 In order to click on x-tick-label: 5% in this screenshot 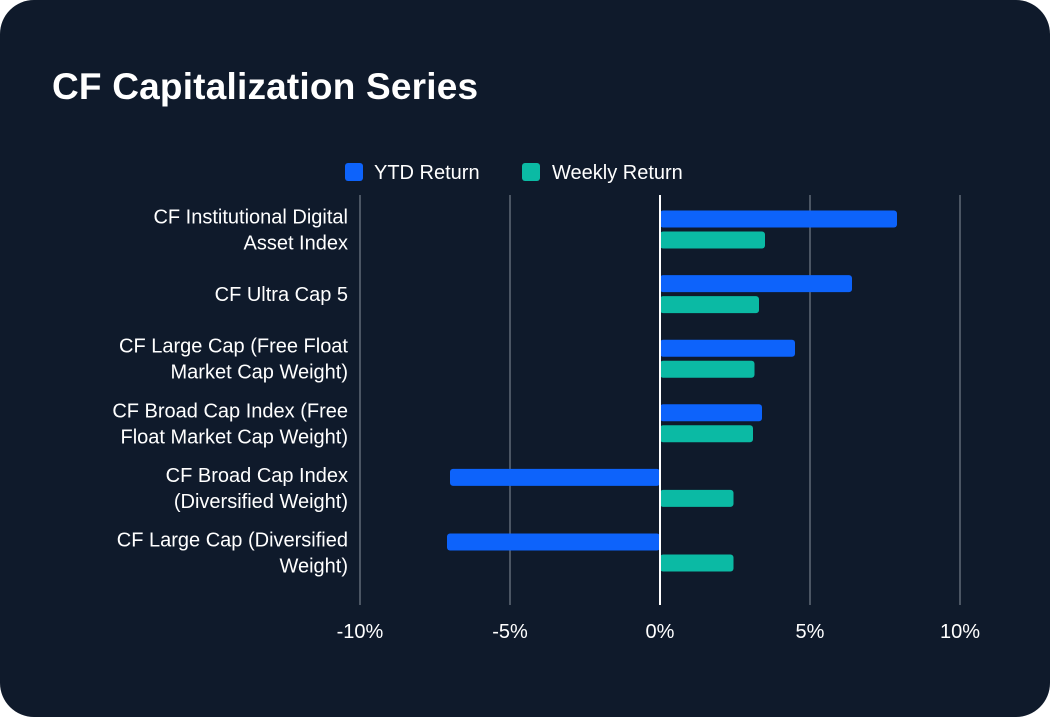, I will do `click(810, 632)`.